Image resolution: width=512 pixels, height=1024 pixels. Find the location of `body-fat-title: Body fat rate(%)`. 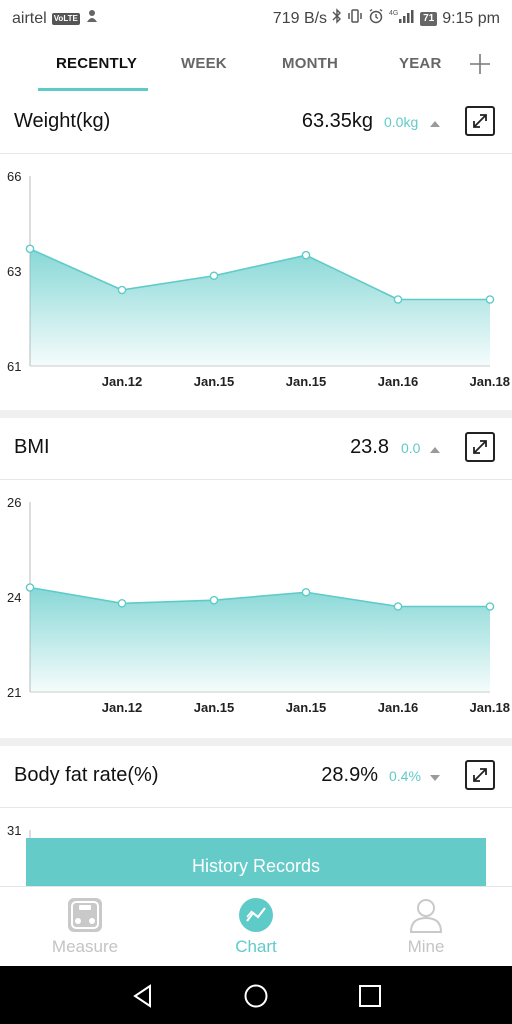

body-fat-title: Body fat rate(%) is located at coordinates (86, 775).